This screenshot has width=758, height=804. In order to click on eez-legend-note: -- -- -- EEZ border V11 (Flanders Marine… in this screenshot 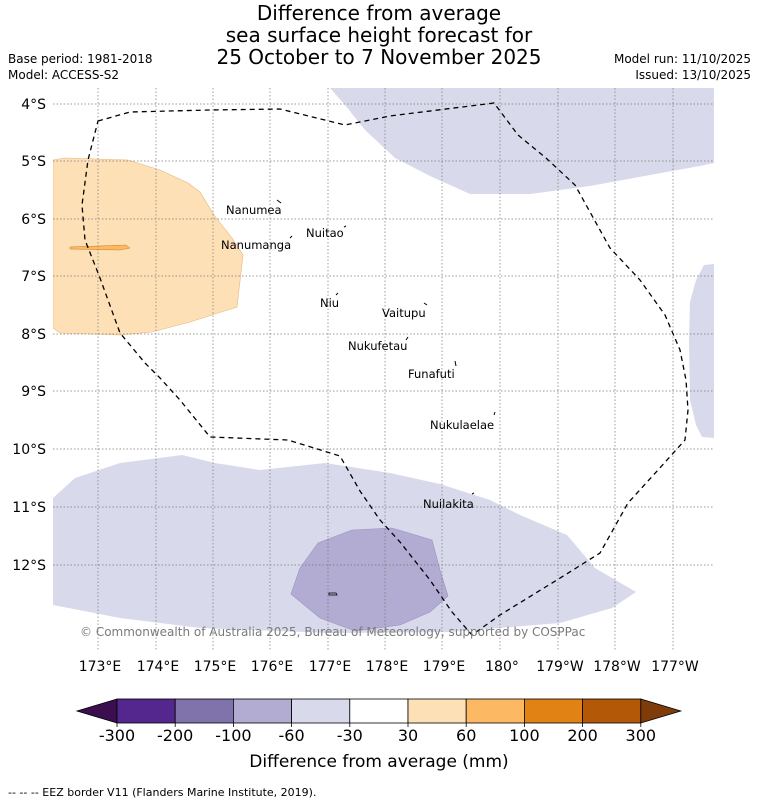, I will do `click(162, 792)`.